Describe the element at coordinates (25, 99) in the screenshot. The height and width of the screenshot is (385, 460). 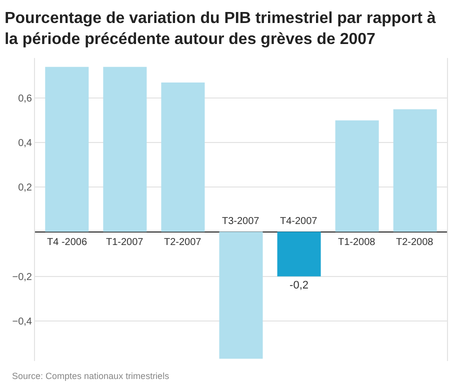
I see `y-tick-label: 0,6` at that location.